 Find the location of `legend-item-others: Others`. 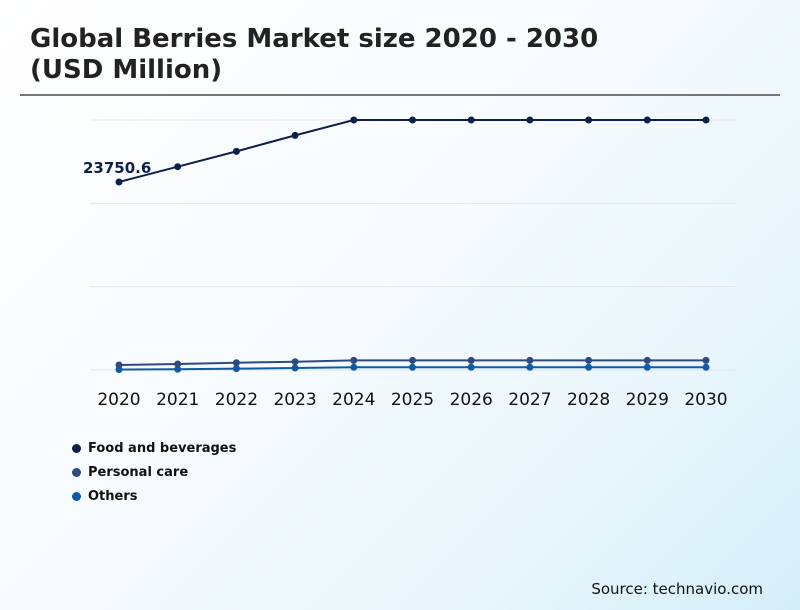

legend-item-others: Others is located at coordinates (154, 496).